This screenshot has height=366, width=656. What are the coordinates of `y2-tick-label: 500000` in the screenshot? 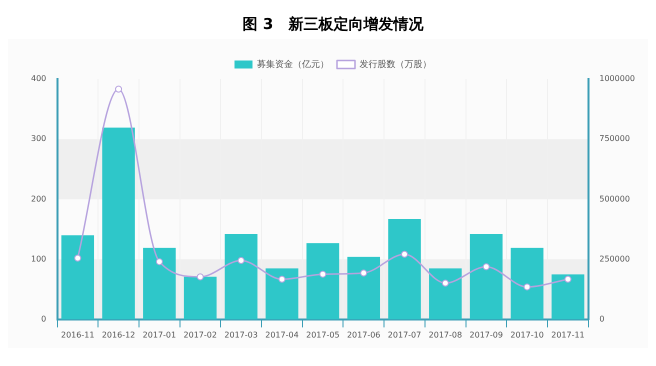 It's located at (614, 199).